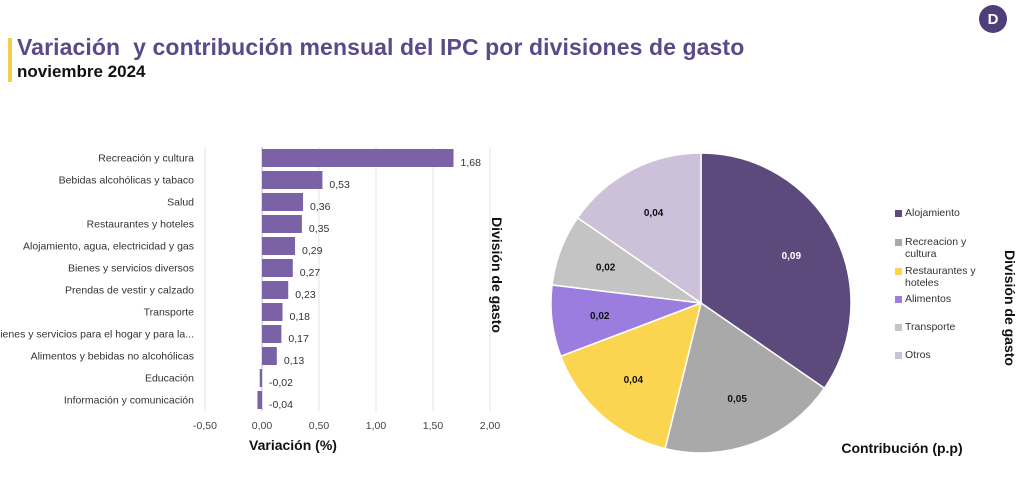  What do you see at coordinates (312, 251) in the screenshot?
I see `data-label: 0,29` at bounding box center [312, 251].